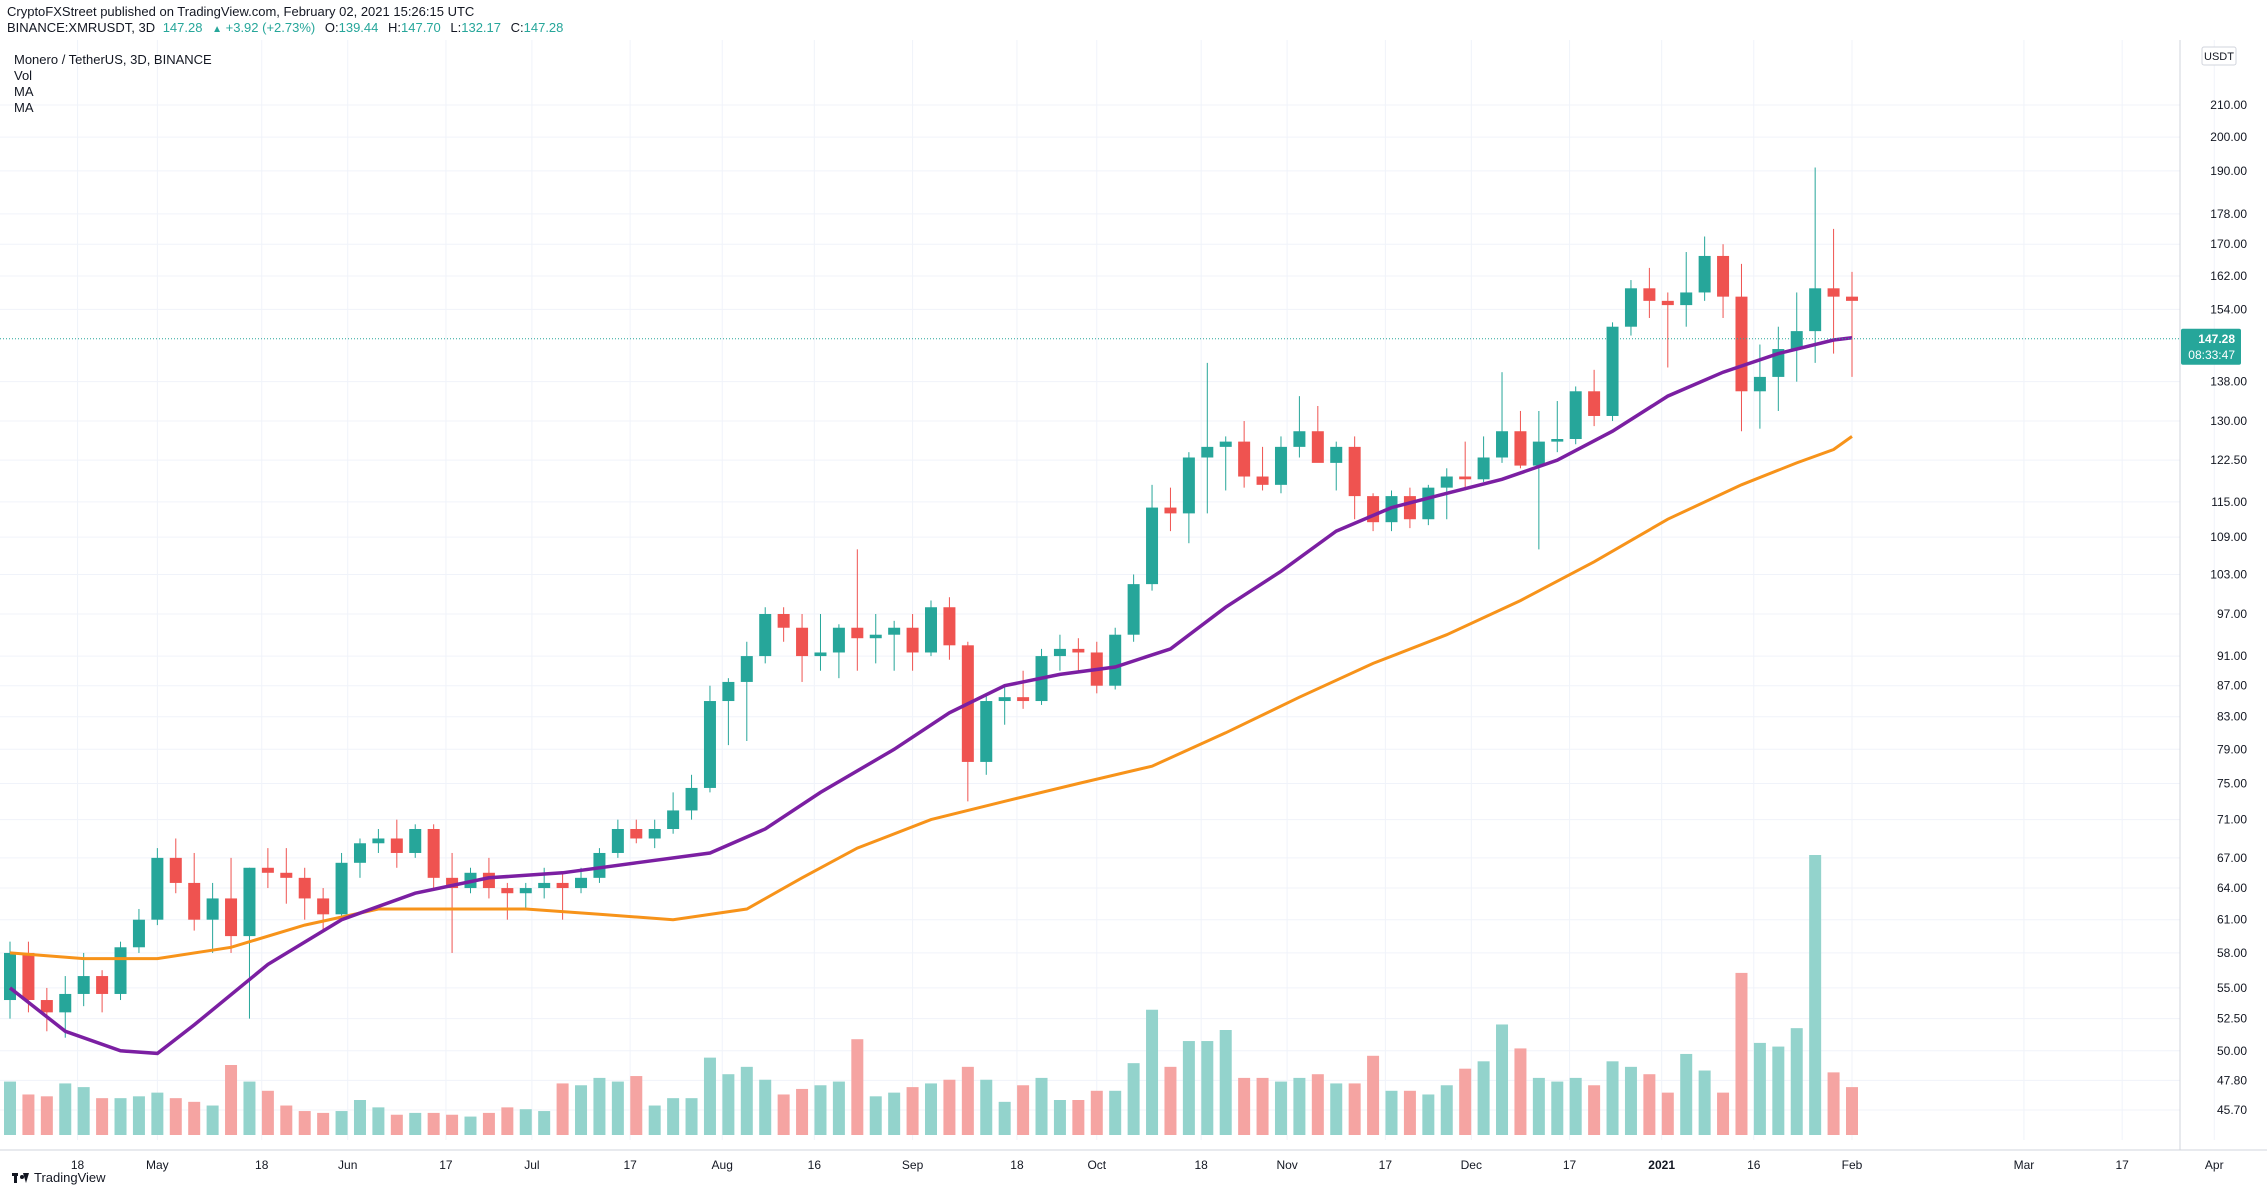  What do you see at coordinates (815, 1165) in the screenshot?
I see `x-tick-label: 16` at bounding box center [815, 1165].